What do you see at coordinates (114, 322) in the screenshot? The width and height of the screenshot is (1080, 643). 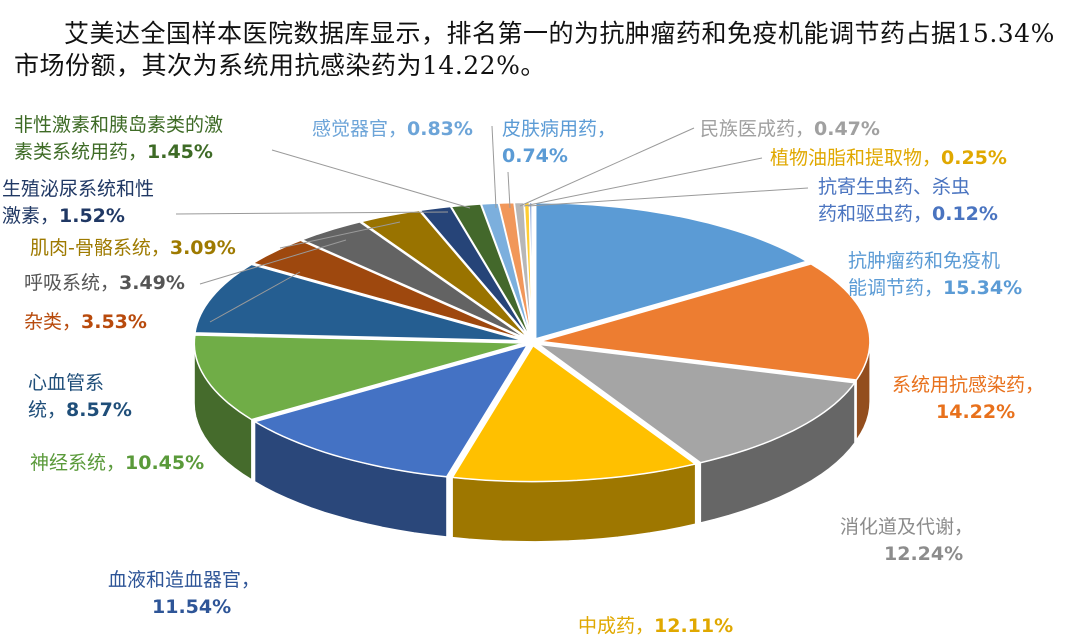 I see `slice-percent: 3.53%` at bounding box center [114, 322].